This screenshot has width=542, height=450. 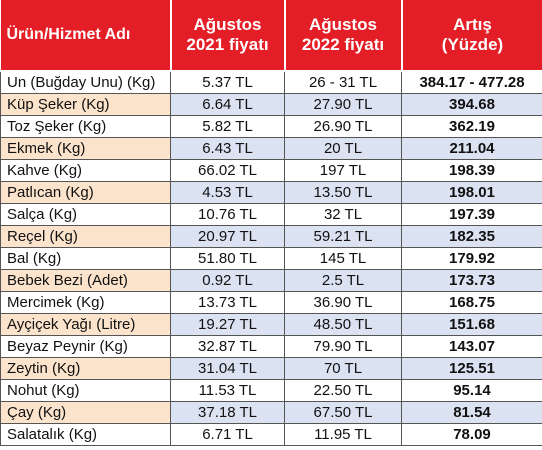 I want to click on price-2022-cell: 59.21 TL, so click(x=343, y=236).